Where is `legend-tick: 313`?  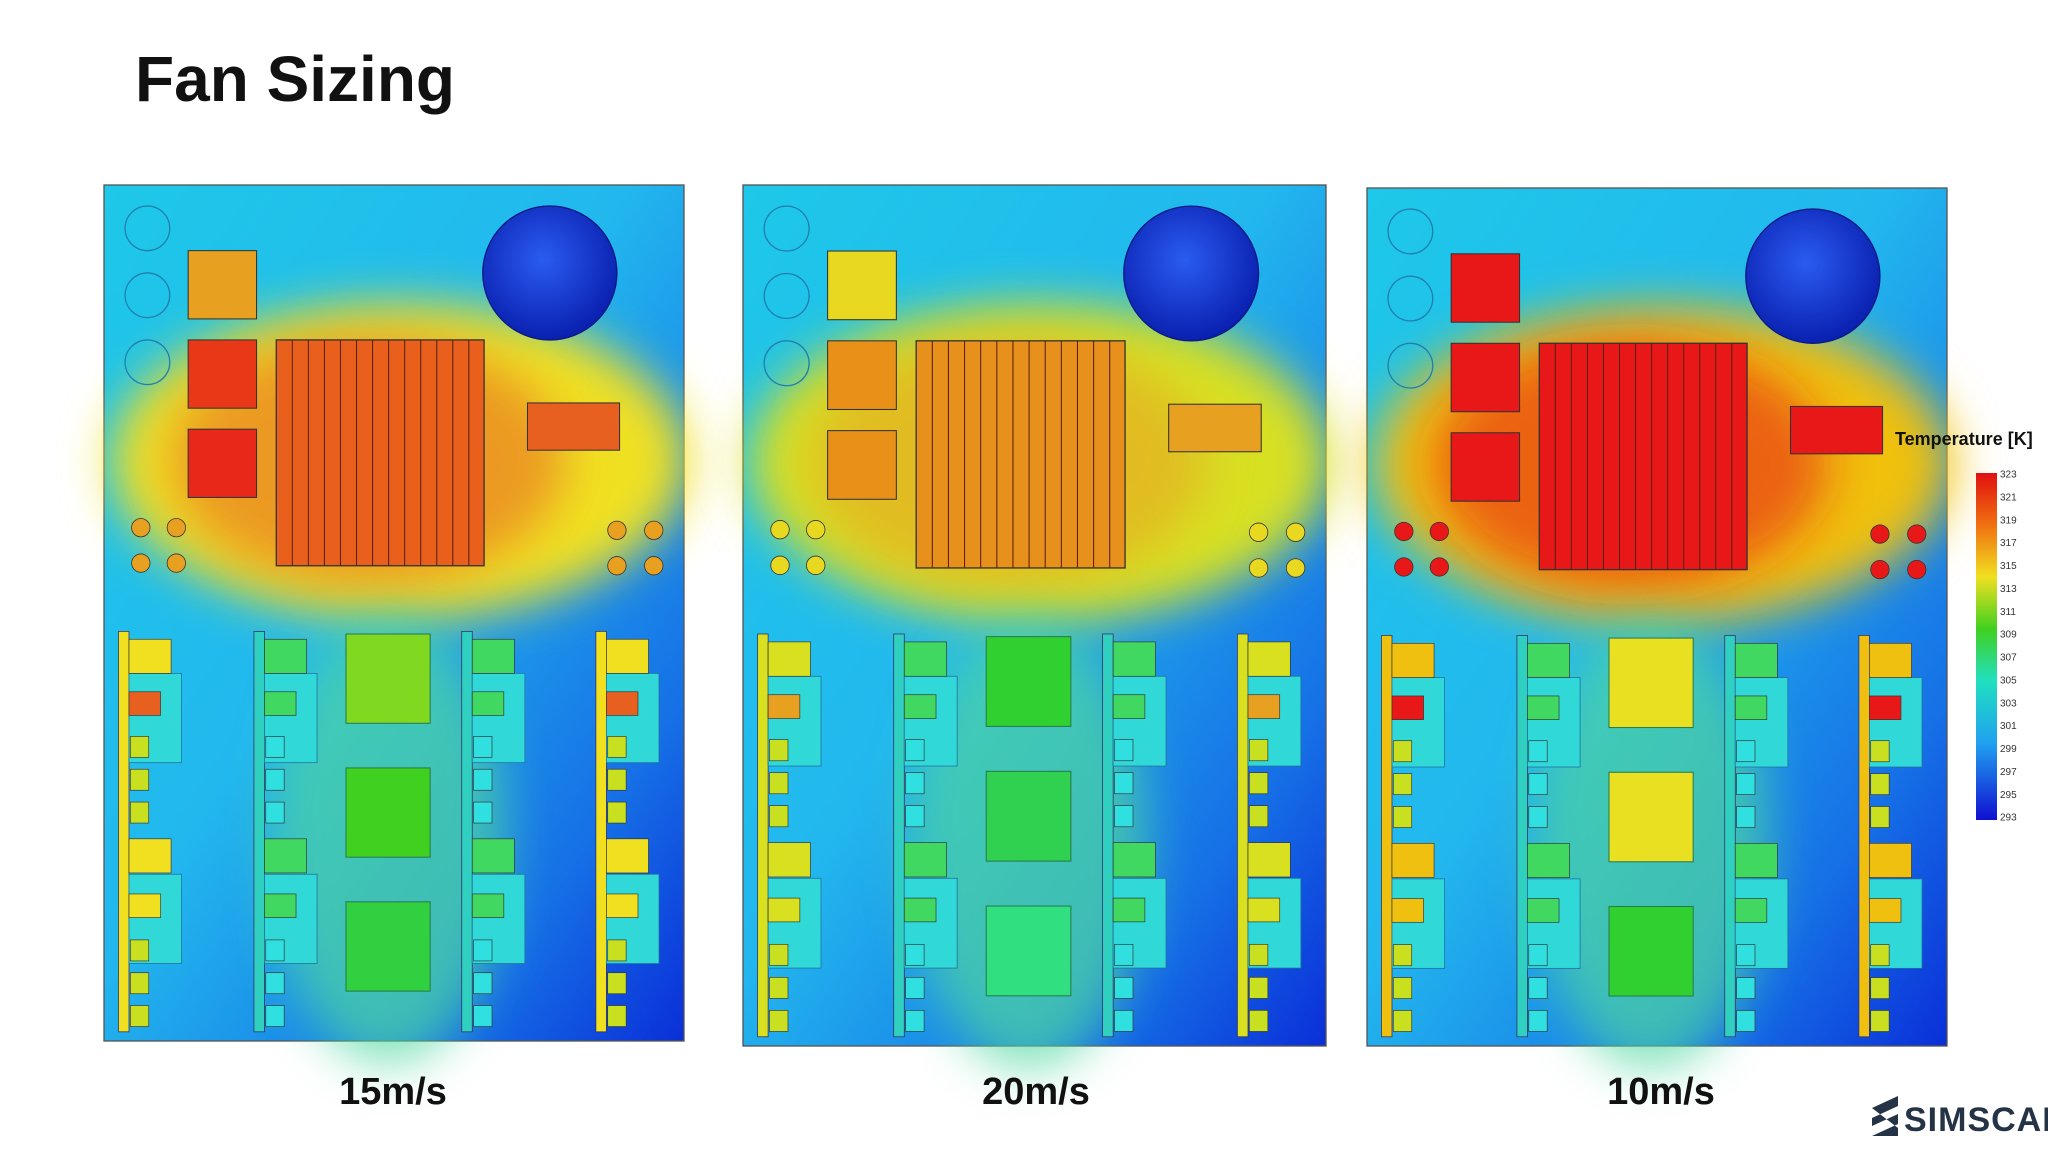 legend-tick: 313 is located at coordinates (2008, 589).